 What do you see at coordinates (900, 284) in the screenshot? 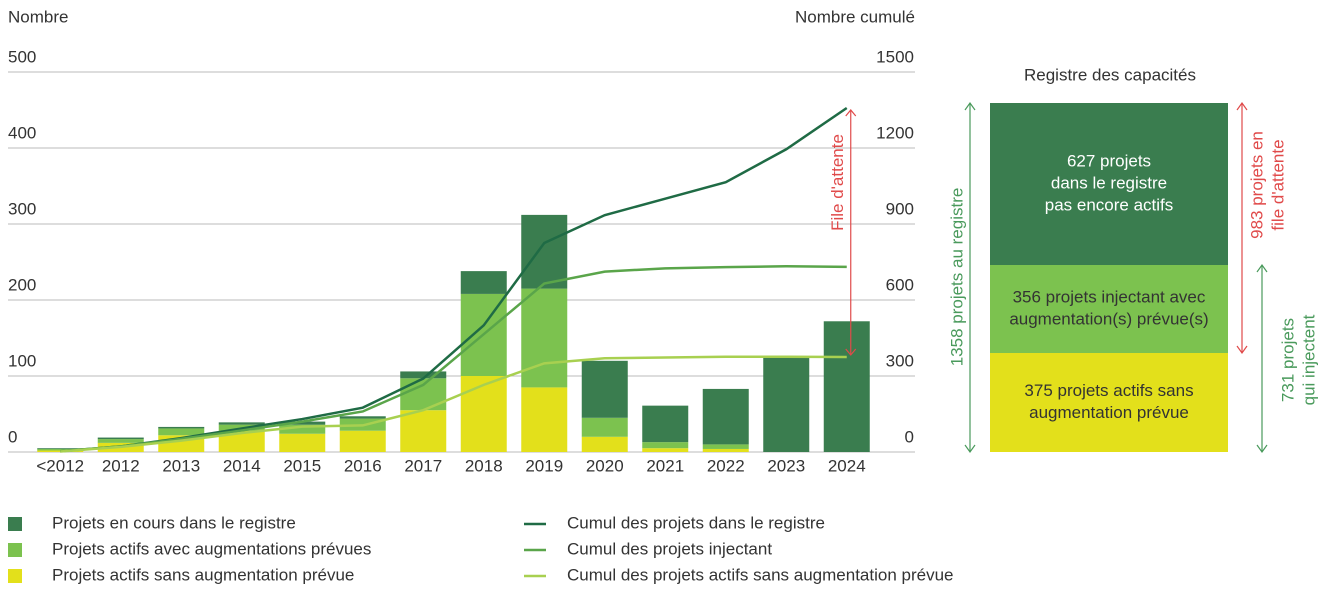
I see `y2-tick-label: 600` at bounding box center [900, 284].